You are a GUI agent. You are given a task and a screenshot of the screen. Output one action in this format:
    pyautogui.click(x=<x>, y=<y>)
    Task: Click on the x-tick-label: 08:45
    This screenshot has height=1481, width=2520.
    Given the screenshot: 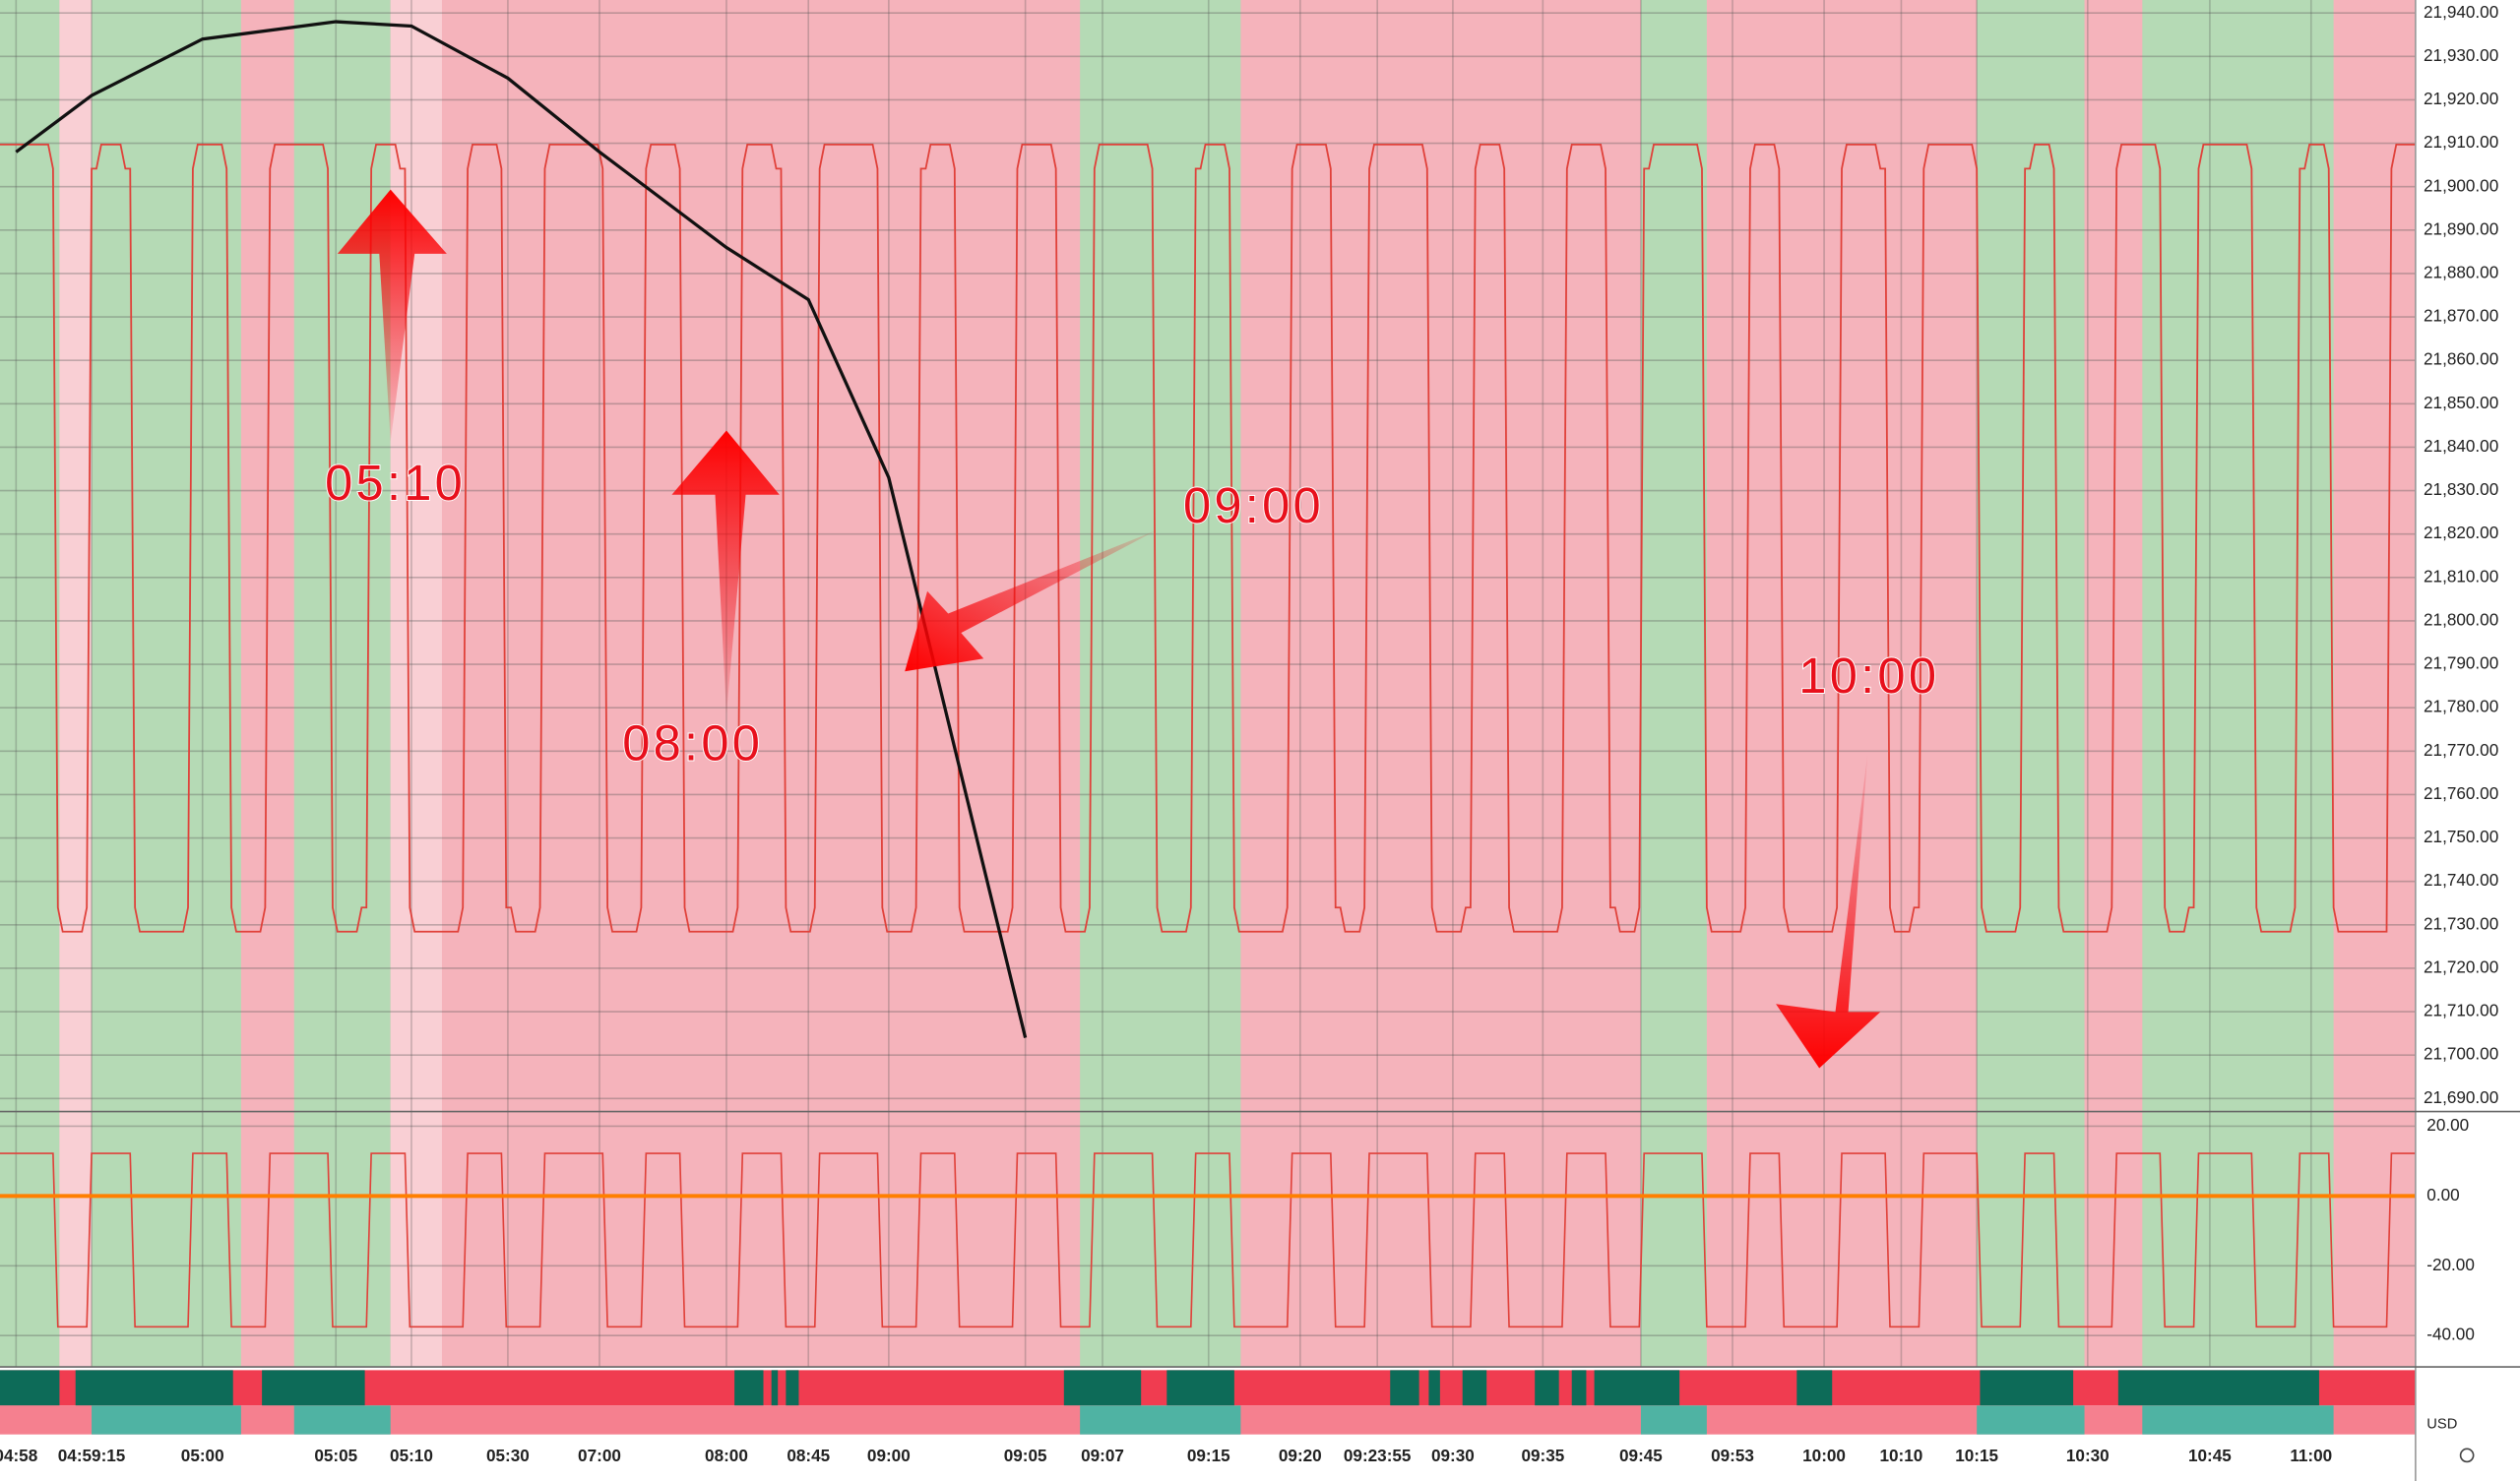 What is the action you would take?
    pyautogui.click(x=808, y=1455)
    